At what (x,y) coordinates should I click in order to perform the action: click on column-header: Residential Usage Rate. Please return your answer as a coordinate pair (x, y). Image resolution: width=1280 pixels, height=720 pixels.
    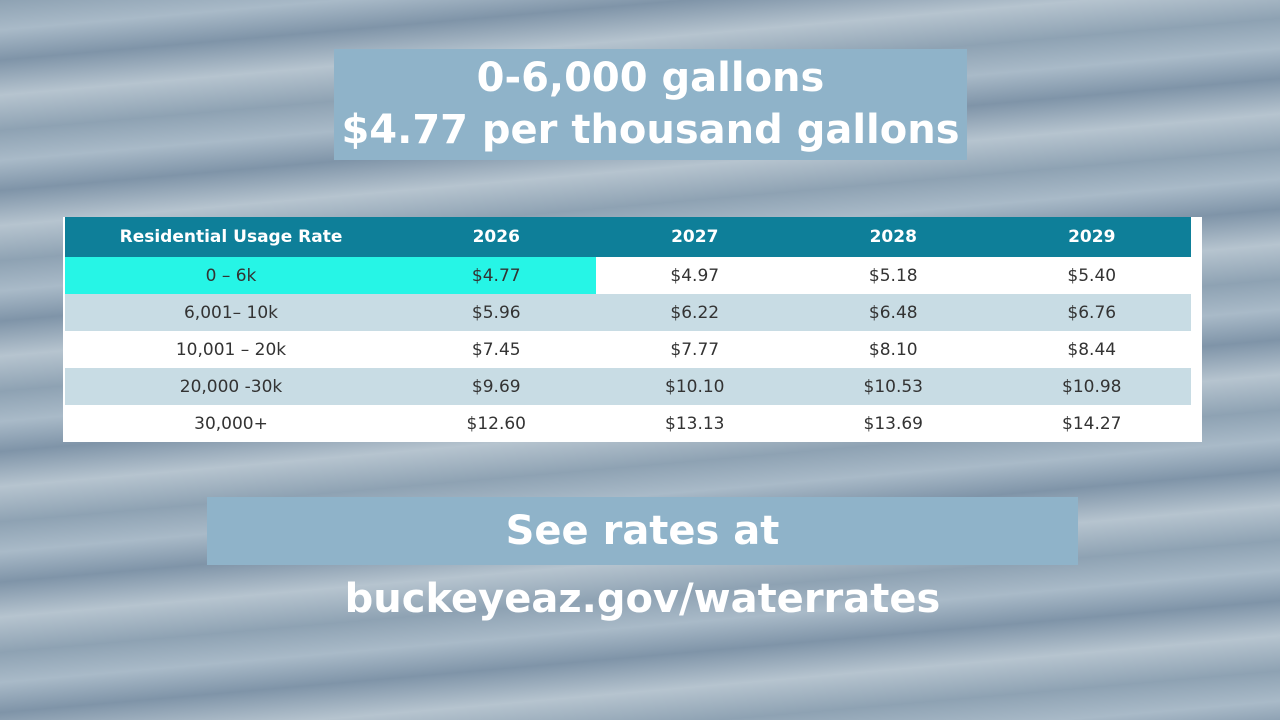
    Looking at the image, I should click on (231, 237).